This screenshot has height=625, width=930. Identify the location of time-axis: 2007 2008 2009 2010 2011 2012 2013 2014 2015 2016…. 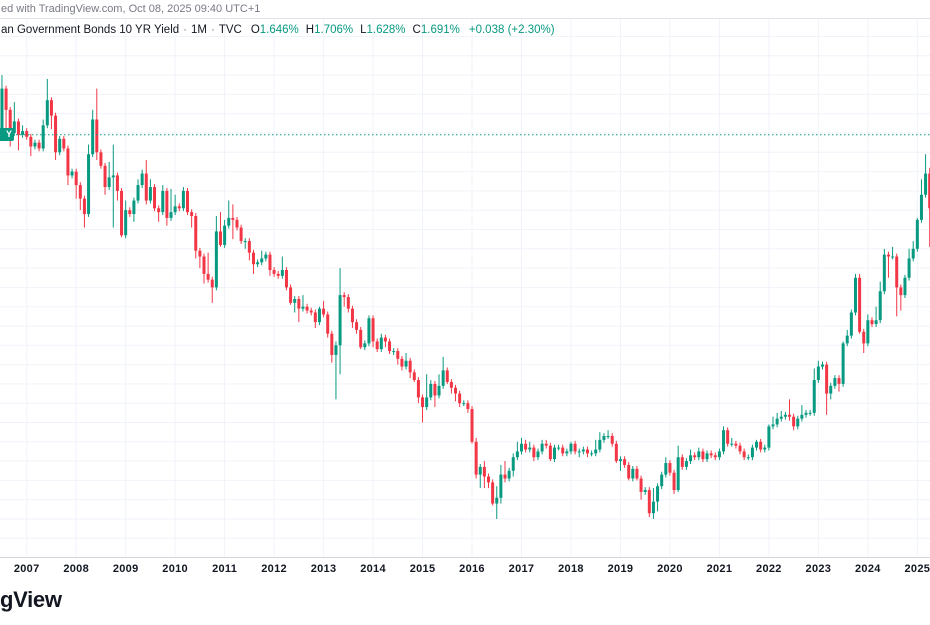
(465, 570).